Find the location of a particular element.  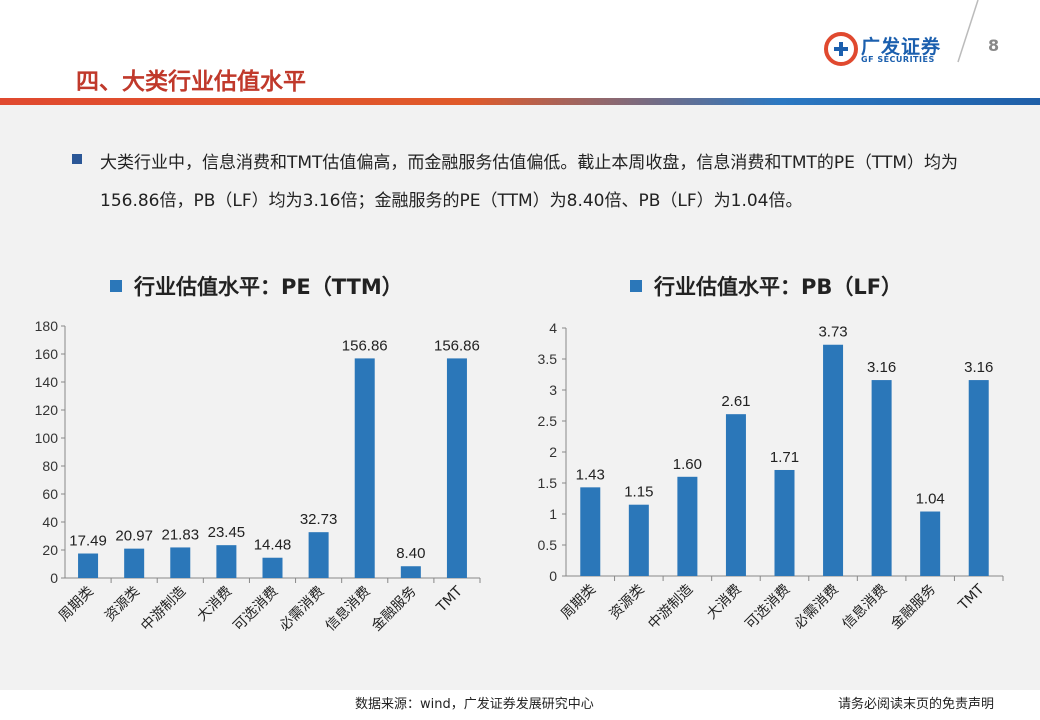

pe-data-label: 21.83 is located at coordinates (181, 534).